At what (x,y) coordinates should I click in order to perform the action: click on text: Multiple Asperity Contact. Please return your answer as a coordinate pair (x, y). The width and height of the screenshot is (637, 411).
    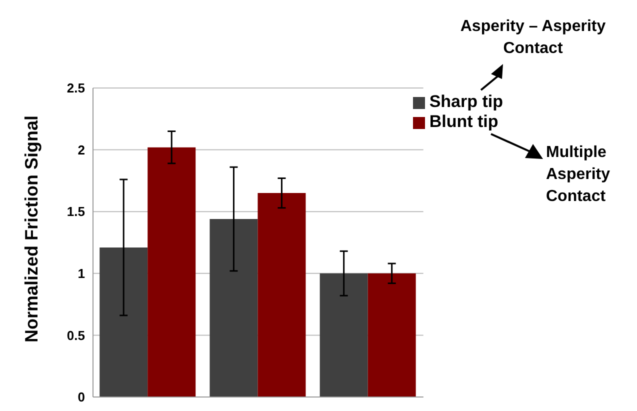
    Looking at the image, I should click on (579, 175).